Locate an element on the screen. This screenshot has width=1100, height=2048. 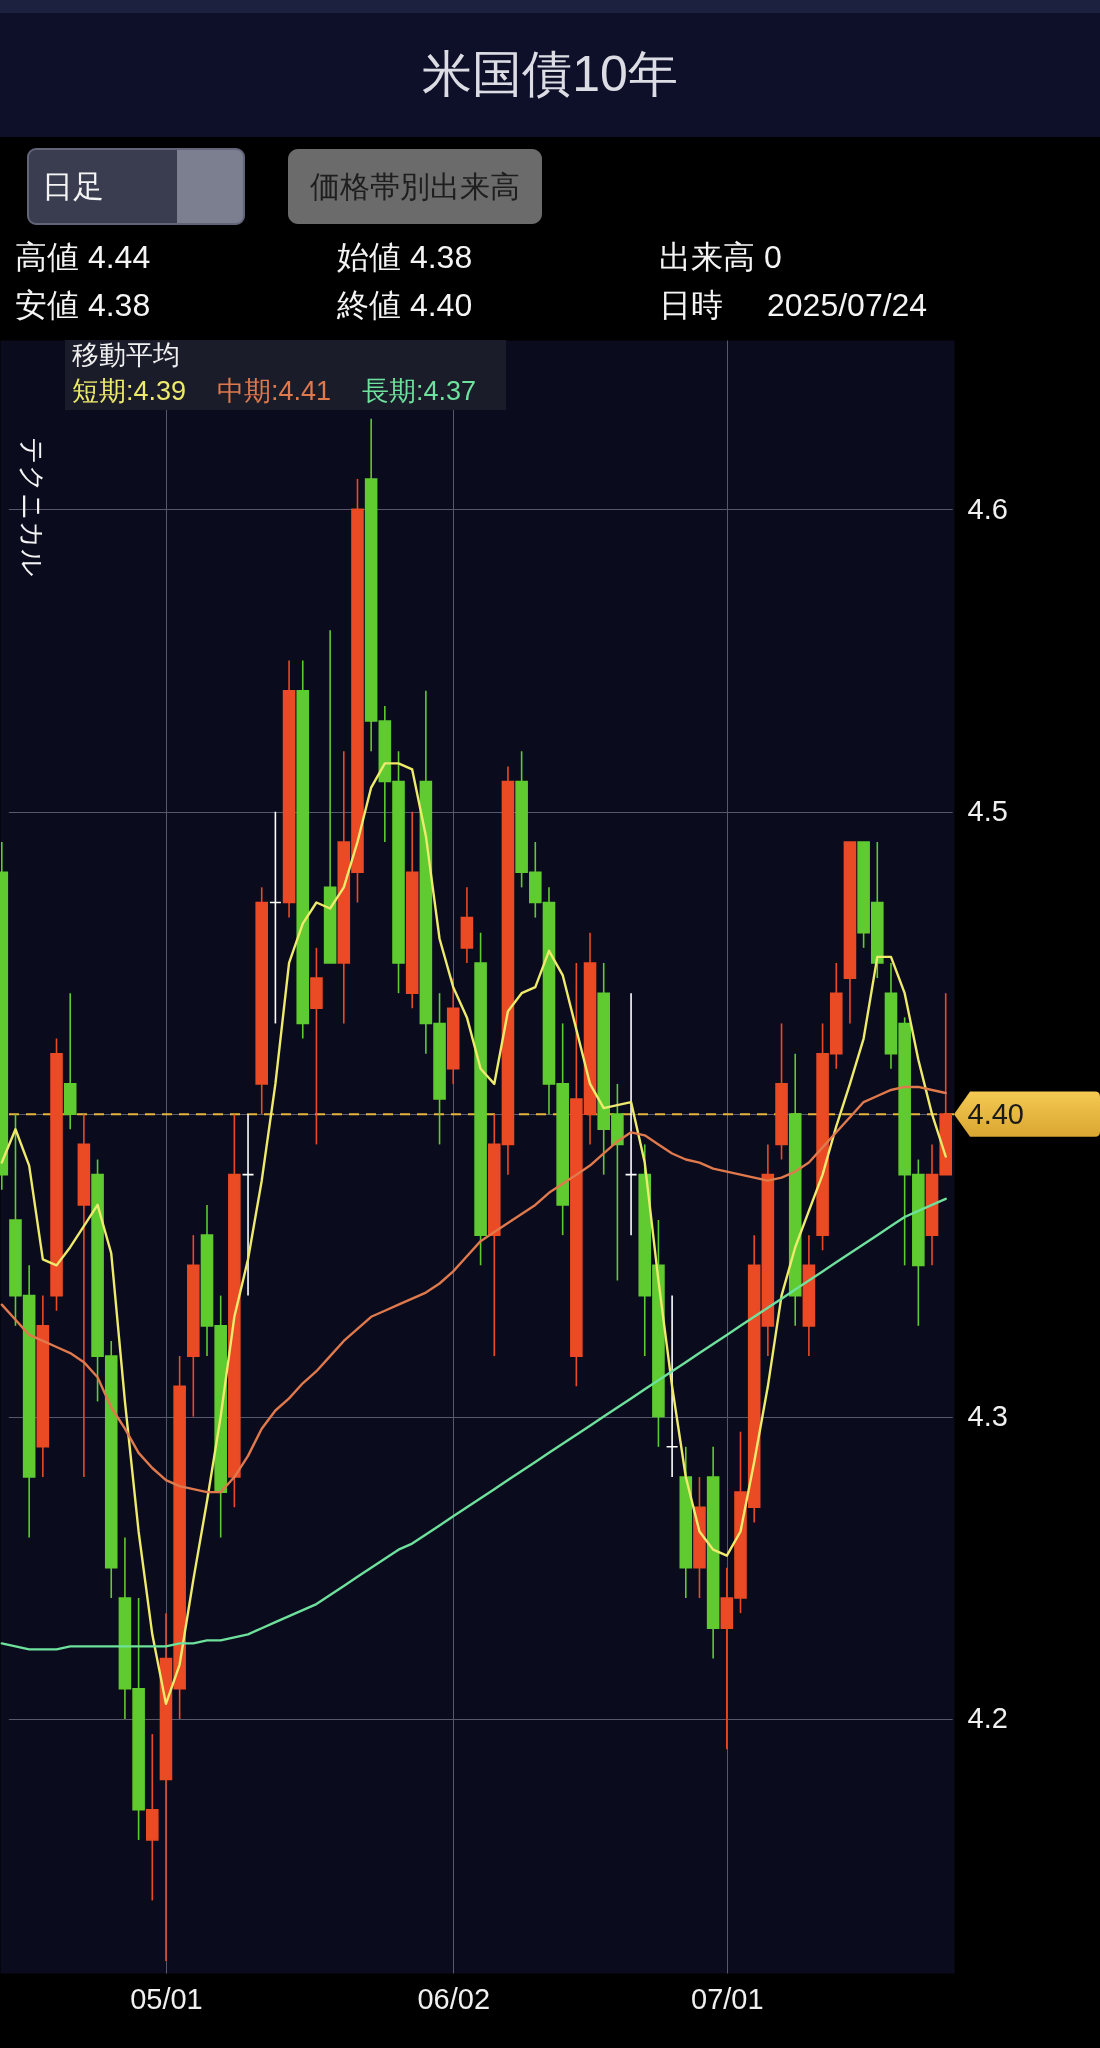
x-tick-label: 06/02 is located at coordinates (454, 1998).